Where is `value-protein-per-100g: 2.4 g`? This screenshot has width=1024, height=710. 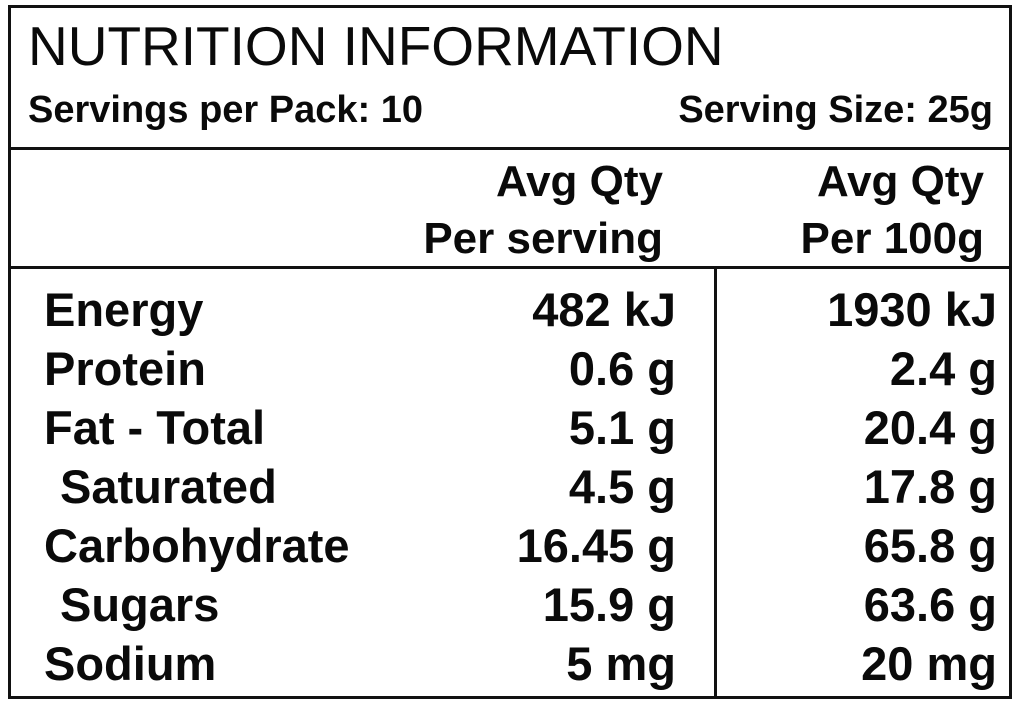 value-protein-per-100g: 2.4 g is located at coordinates (943, 368).